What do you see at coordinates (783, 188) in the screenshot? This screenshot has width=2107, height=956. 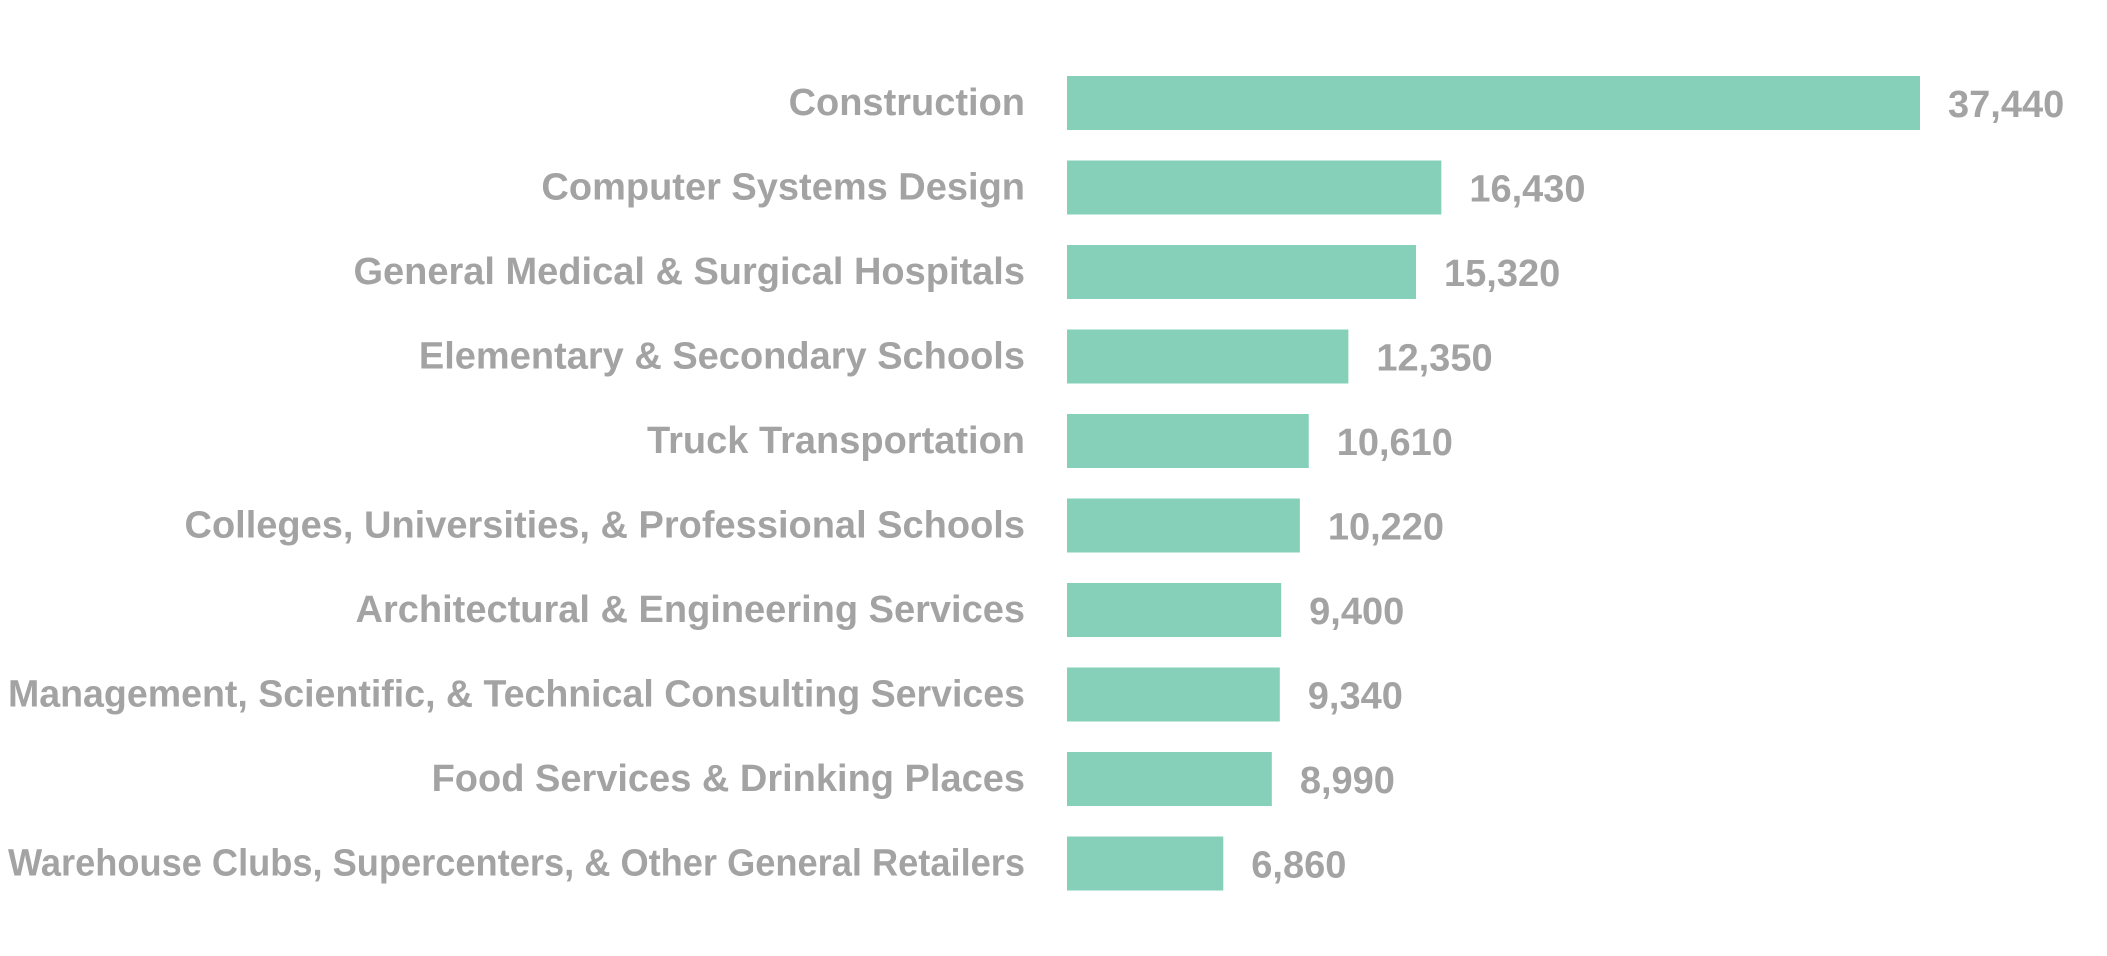 I see `category-label: Computer Systems Design` at bounding box center [783, 188].